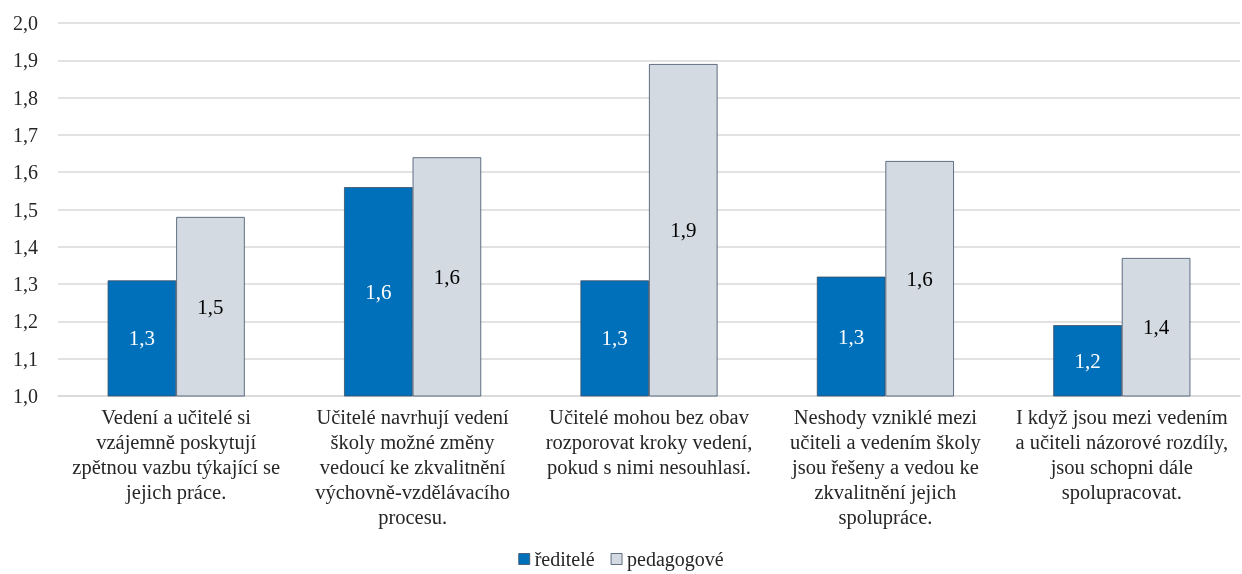 This screenshot has height=574, width=1242. What do you see at coordinates (25, 246) in the screenshot?
I see `y-tick-label: 1,4` at bounding box center [25, 246].